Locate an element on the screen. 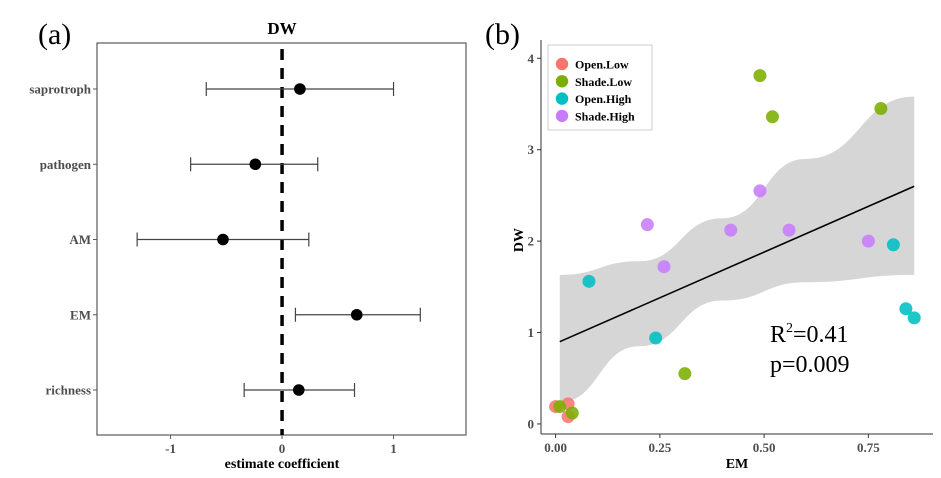 The height and width of the screenshot is (478, 941). legend: Open.Low Shade.Low Open.High Shade.High is located at coordinates (600, 87).